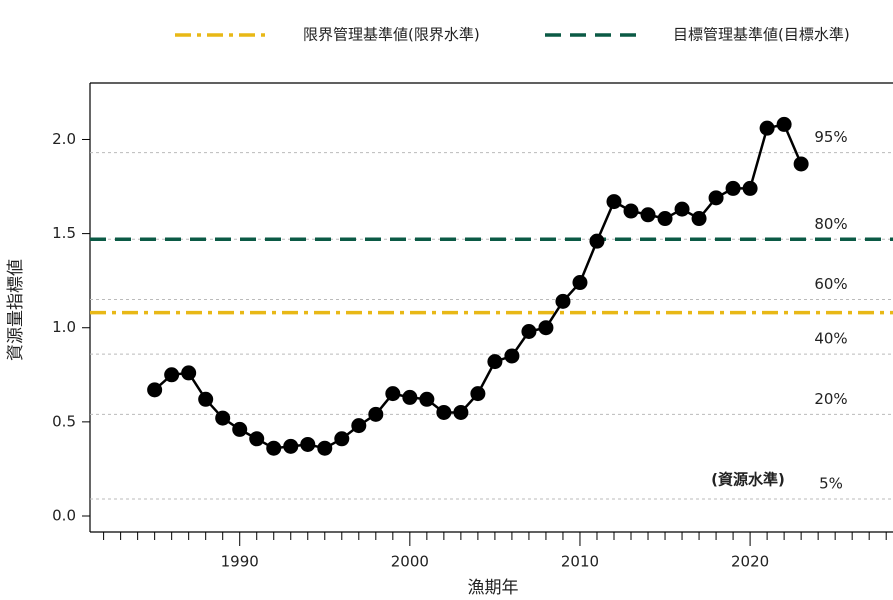 The width and height of the screenshot is (893, 600). I want to click on x-tick-label: 2000, so click(410, 562).